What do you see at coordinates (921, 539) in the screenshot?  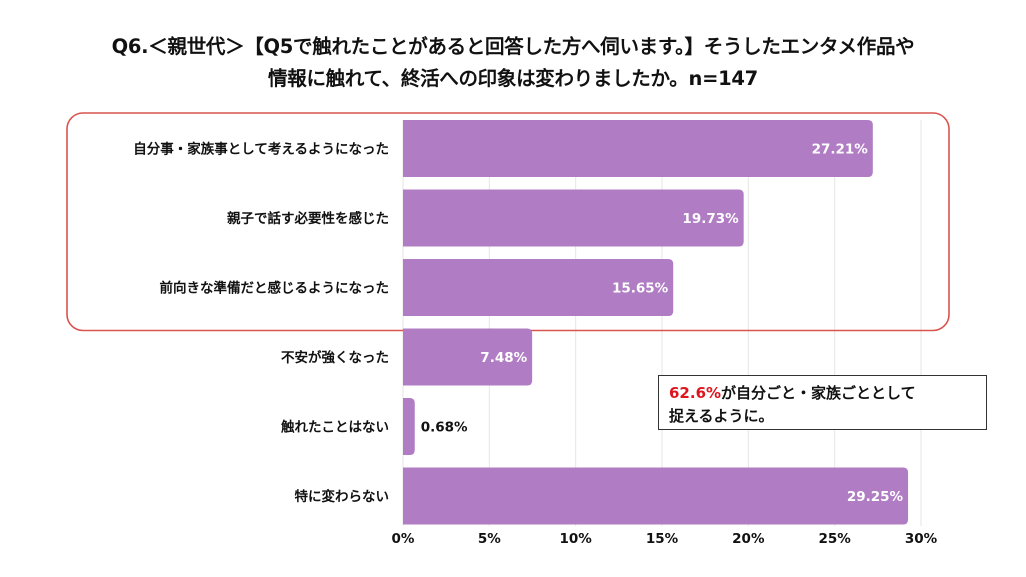 I see `x-tick-label-6: 30%` at bounding box center [921, 539].